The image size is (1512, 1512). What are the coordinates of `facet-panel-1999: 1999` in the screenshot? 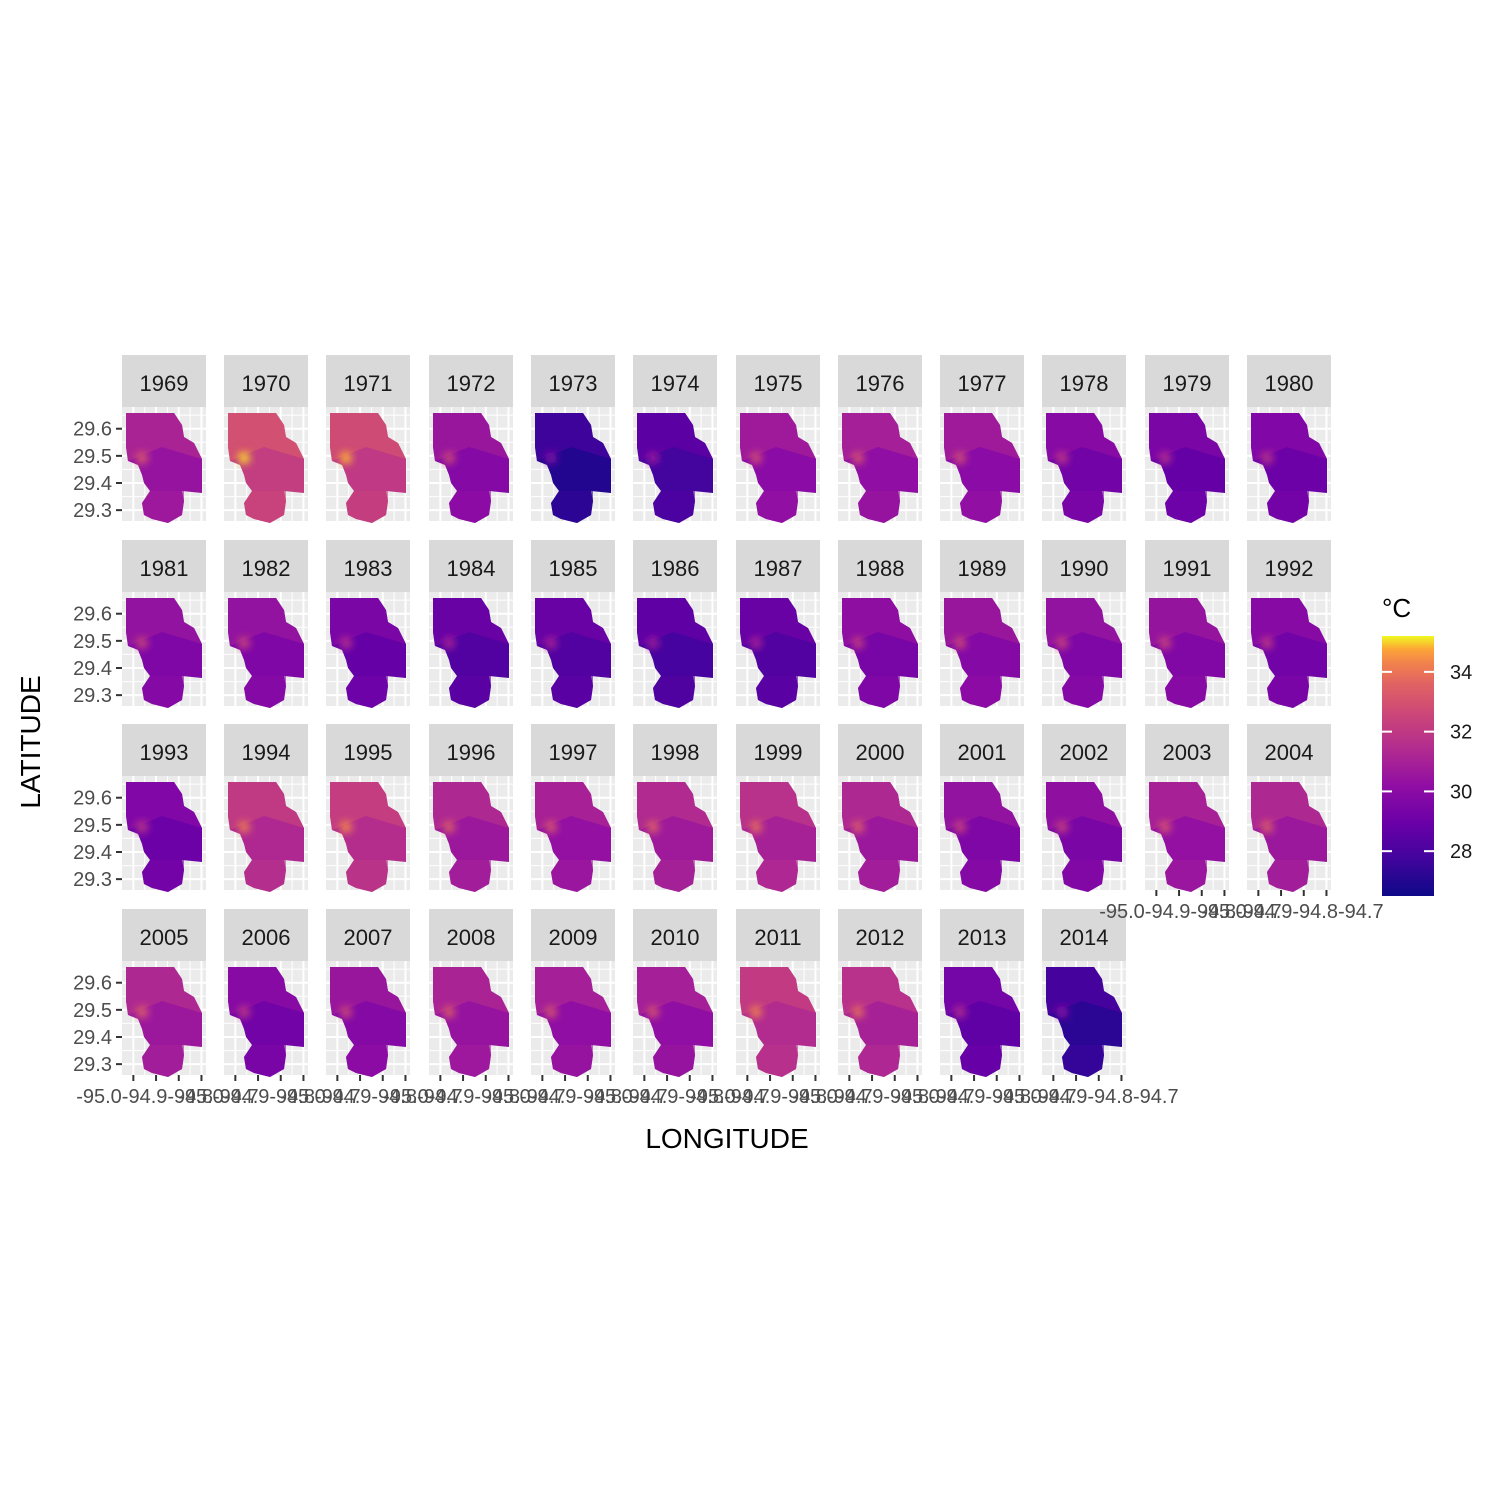 It's located at (778, 808).